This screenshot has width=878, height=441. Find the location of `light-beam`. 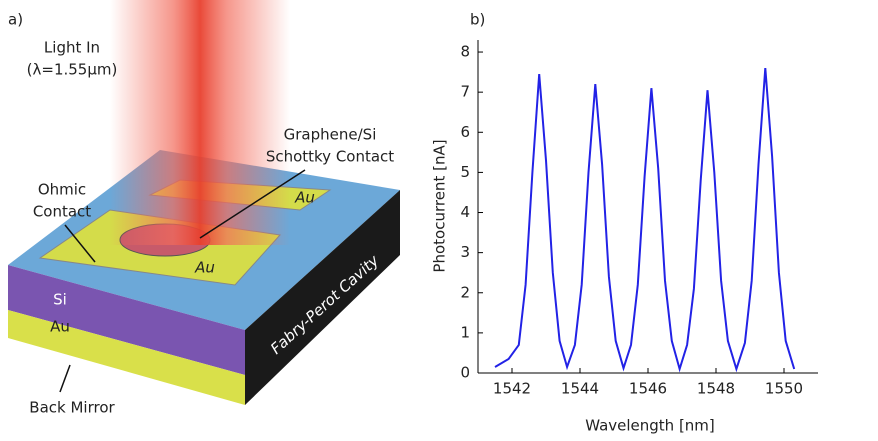

light-beam is located at coordinates (200, 122).